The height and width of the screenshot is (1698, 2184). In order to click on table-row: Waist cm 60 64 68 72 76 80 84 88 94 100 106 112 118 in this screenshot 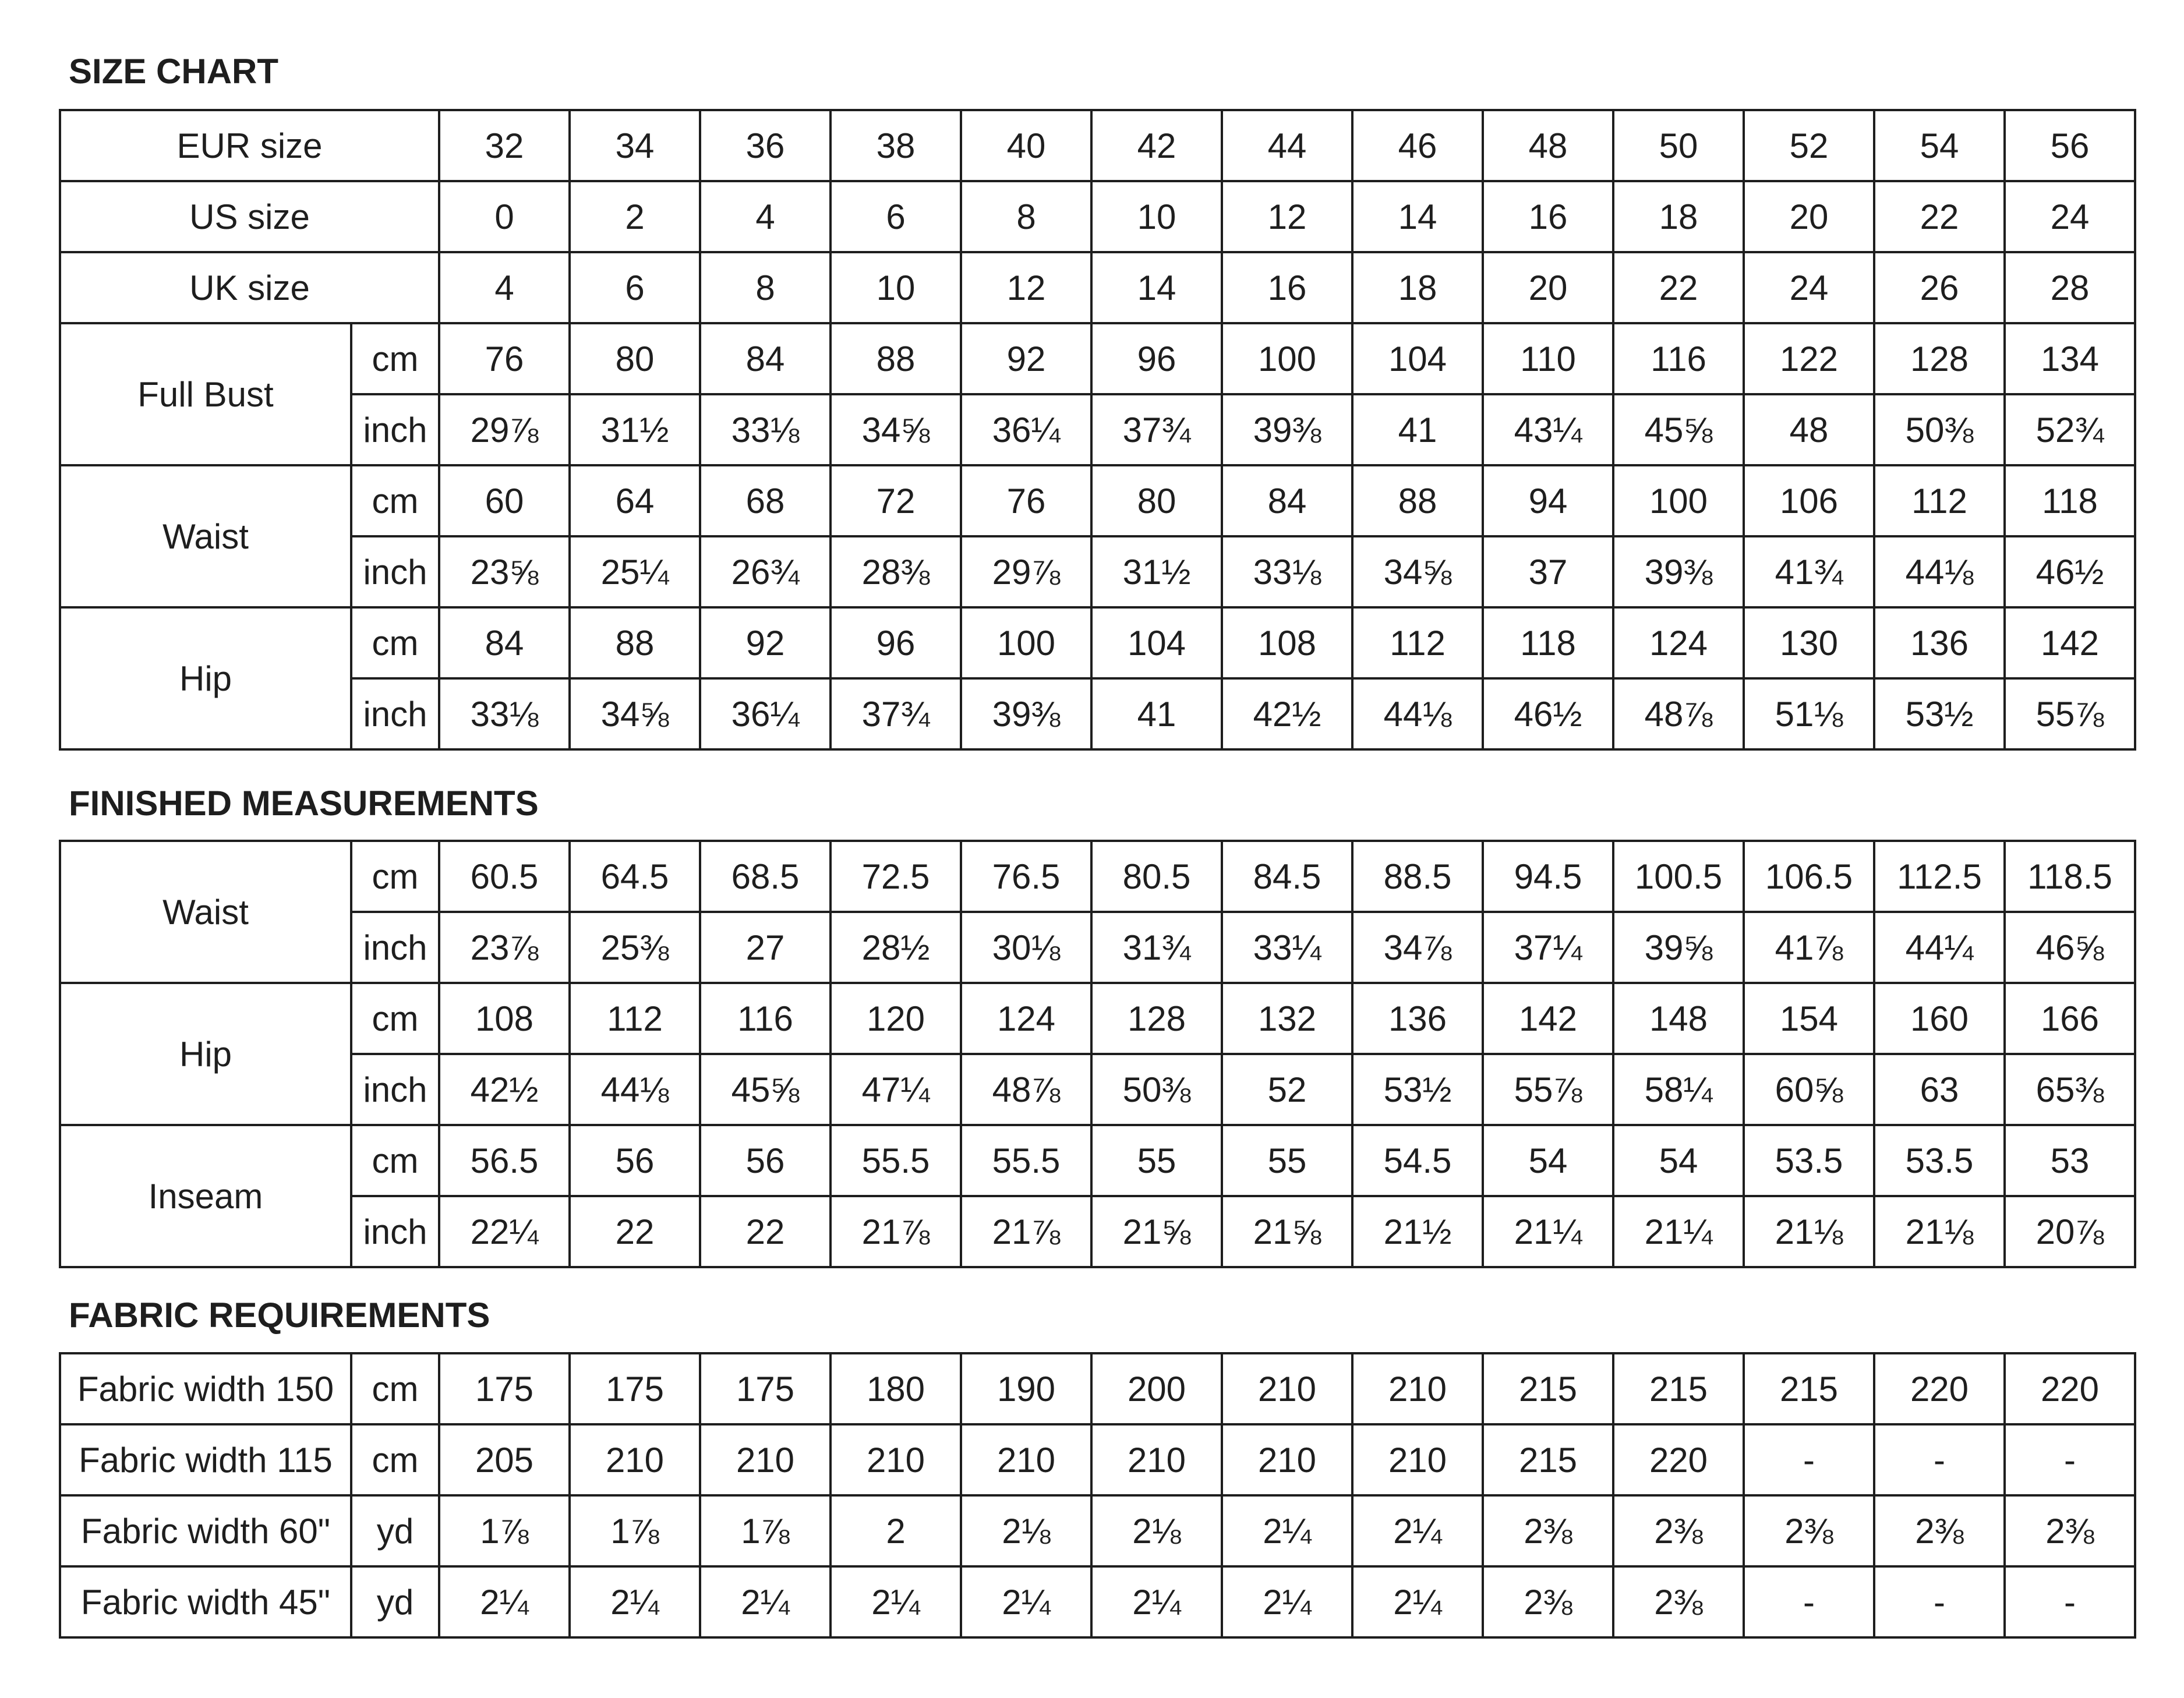, I will do `click(1097, 536)`.